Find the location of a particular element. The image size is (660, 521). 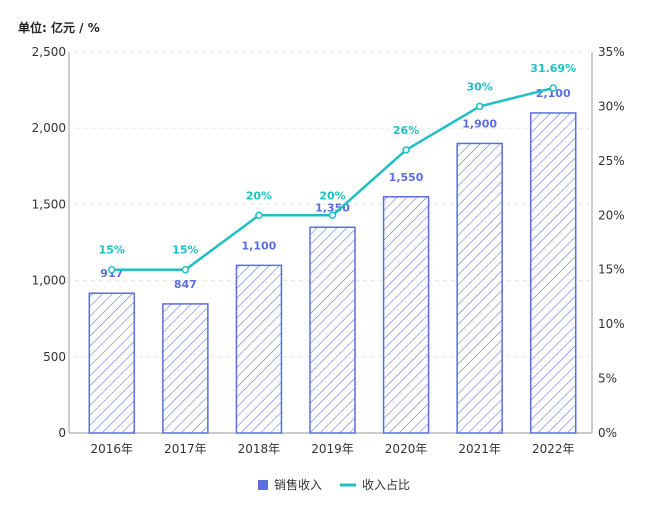

legend: 销售收入 收入占比 is located at coordinates (334, 484).